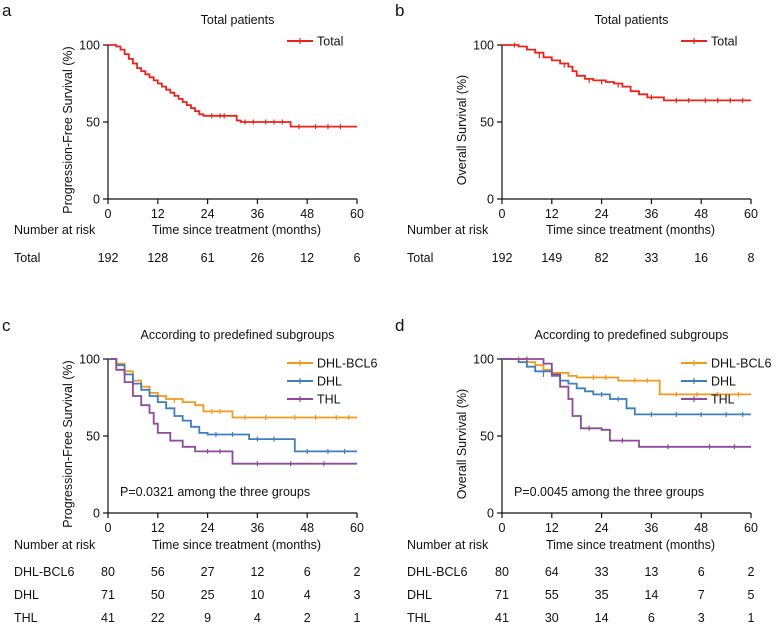 This screenshot has height=624, width=778. I want to click on y-axis-label: Overall Survival (%), so click(462, 130).